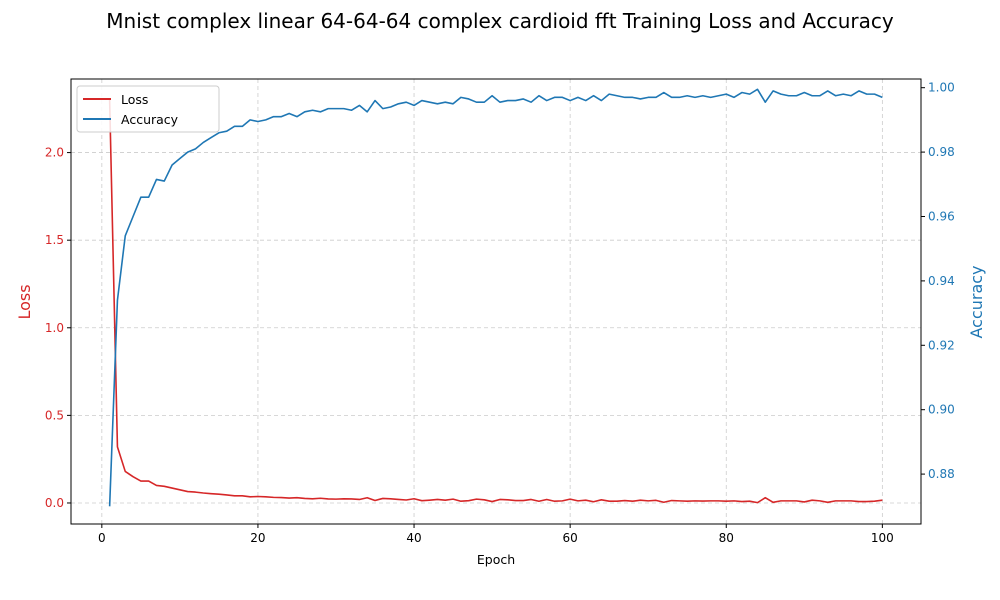 The width and height of the screenshot is (1000, 600). I want to click on right-y-axis: 0.88 0.90 0.92 0.94 0.96 0.98 1.00, so click(938, 281).